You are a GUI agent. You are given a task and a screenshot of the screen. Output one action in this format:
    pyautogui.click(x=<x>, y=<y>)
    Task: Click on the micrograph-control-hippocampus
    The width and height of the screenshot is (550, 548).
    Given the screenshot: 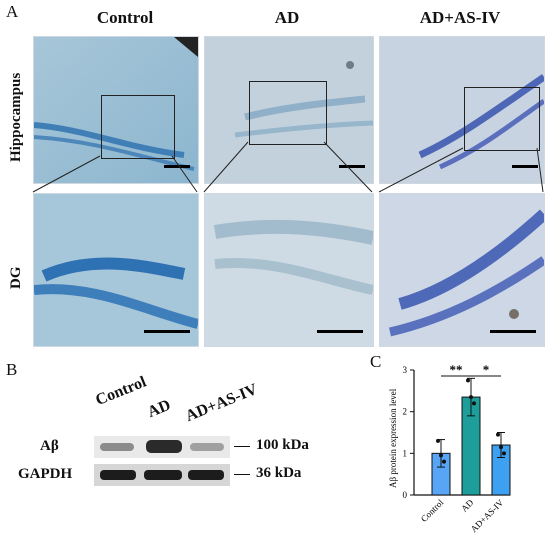 What is the action you would take?
    pyautogui.click(x=116, y=110)
    